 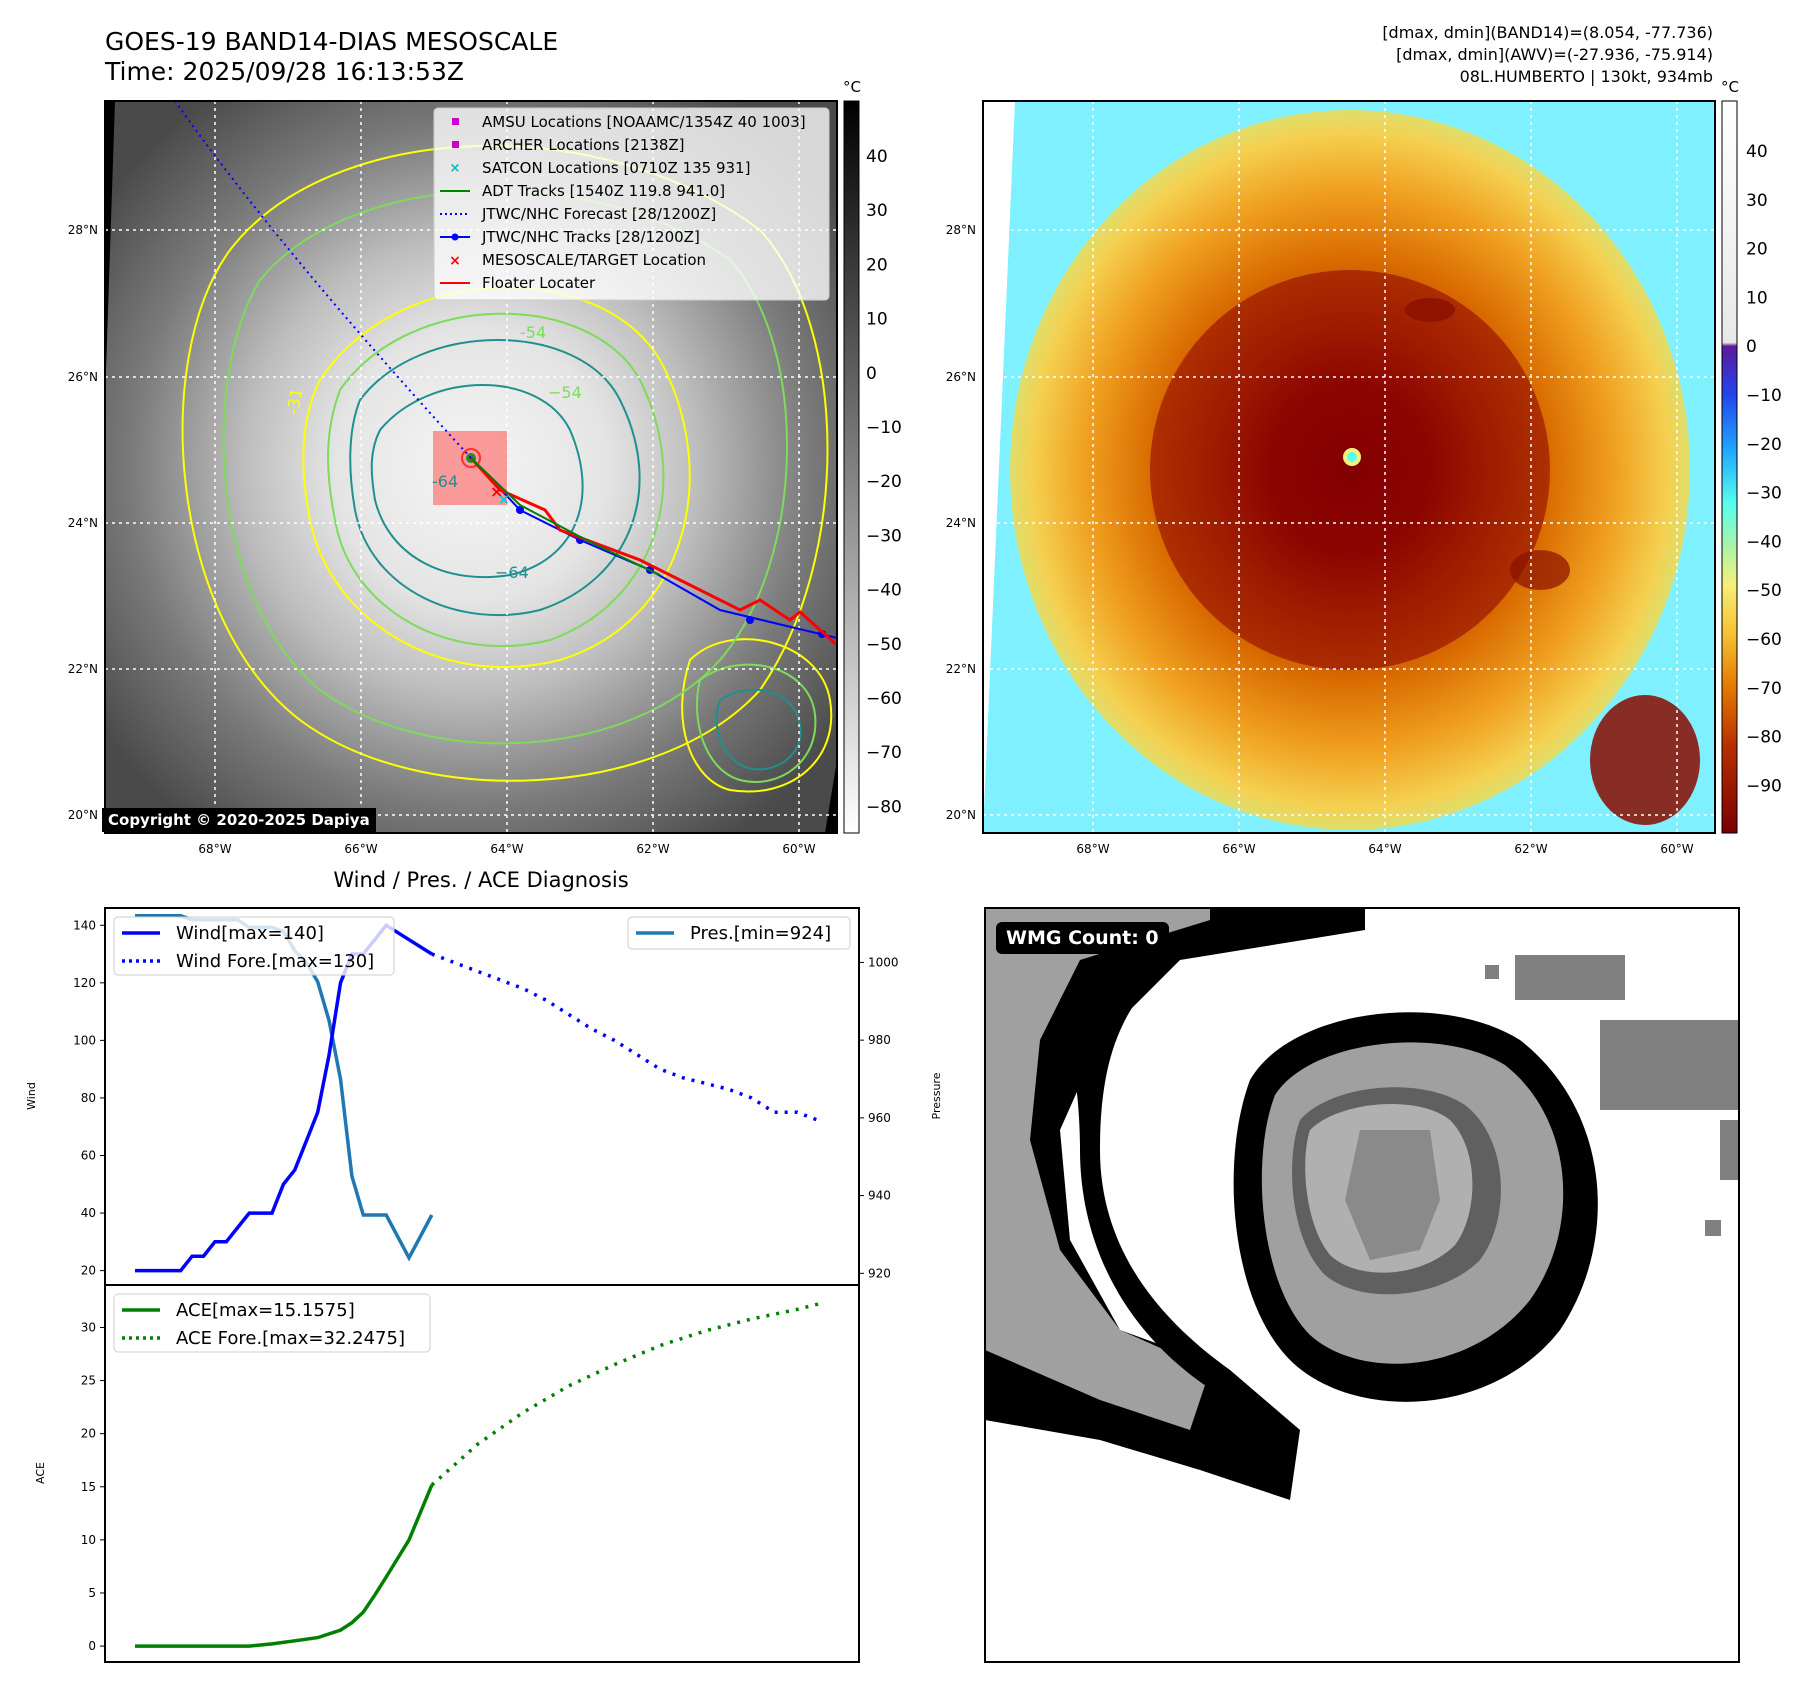 I want to click on pressure-tick-label: 960, so click(x=879, y=1118).